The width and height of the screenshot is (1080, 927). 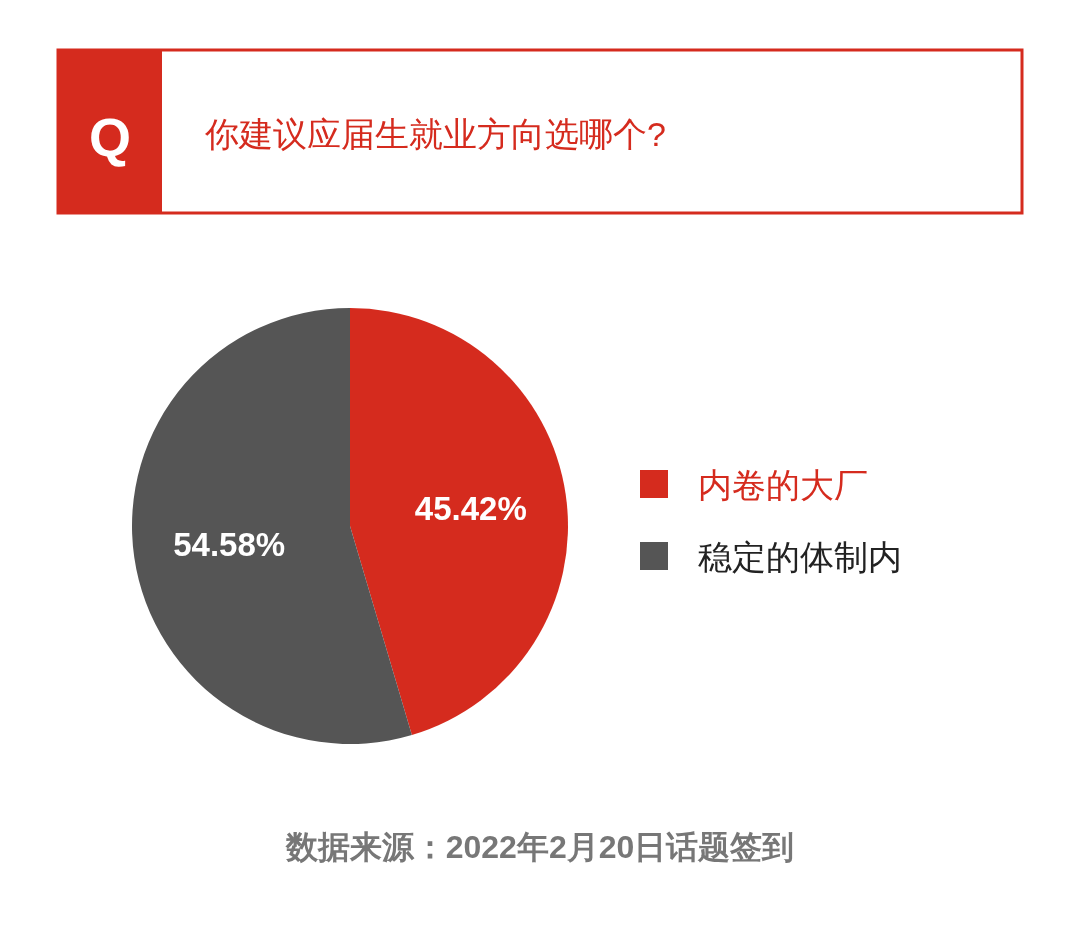 I want to click on data-label: 54.58%, so click(x=229, y=544).